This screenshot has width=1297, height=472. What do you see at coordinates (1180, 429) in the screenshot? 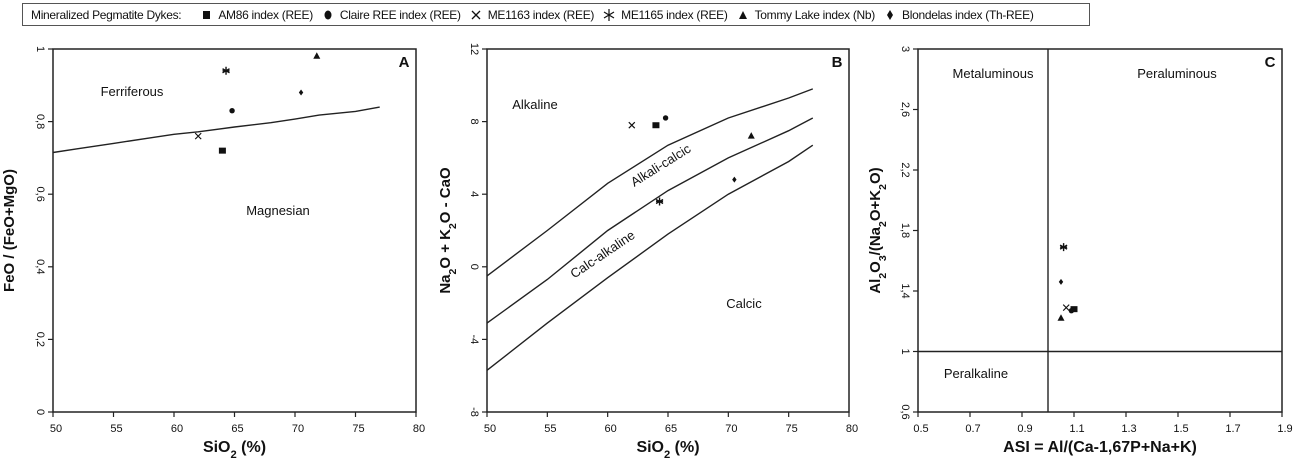
I see `x-tick-label: 1.5` at bounding box center [1180, 429].